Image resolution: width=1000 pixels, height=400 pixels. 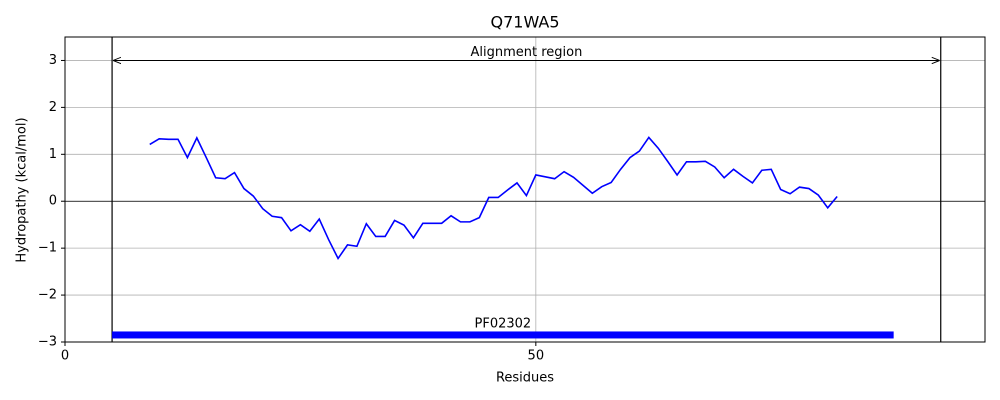 I want to click on domain-bar, so click(x=503, y=335).